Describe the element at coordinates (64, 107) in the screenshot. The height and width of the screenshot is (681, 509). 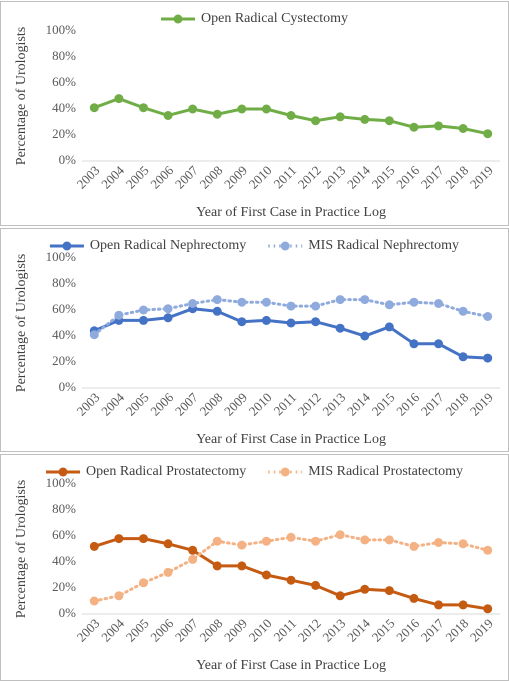
I see `y-tick-label: 40%` at that location.